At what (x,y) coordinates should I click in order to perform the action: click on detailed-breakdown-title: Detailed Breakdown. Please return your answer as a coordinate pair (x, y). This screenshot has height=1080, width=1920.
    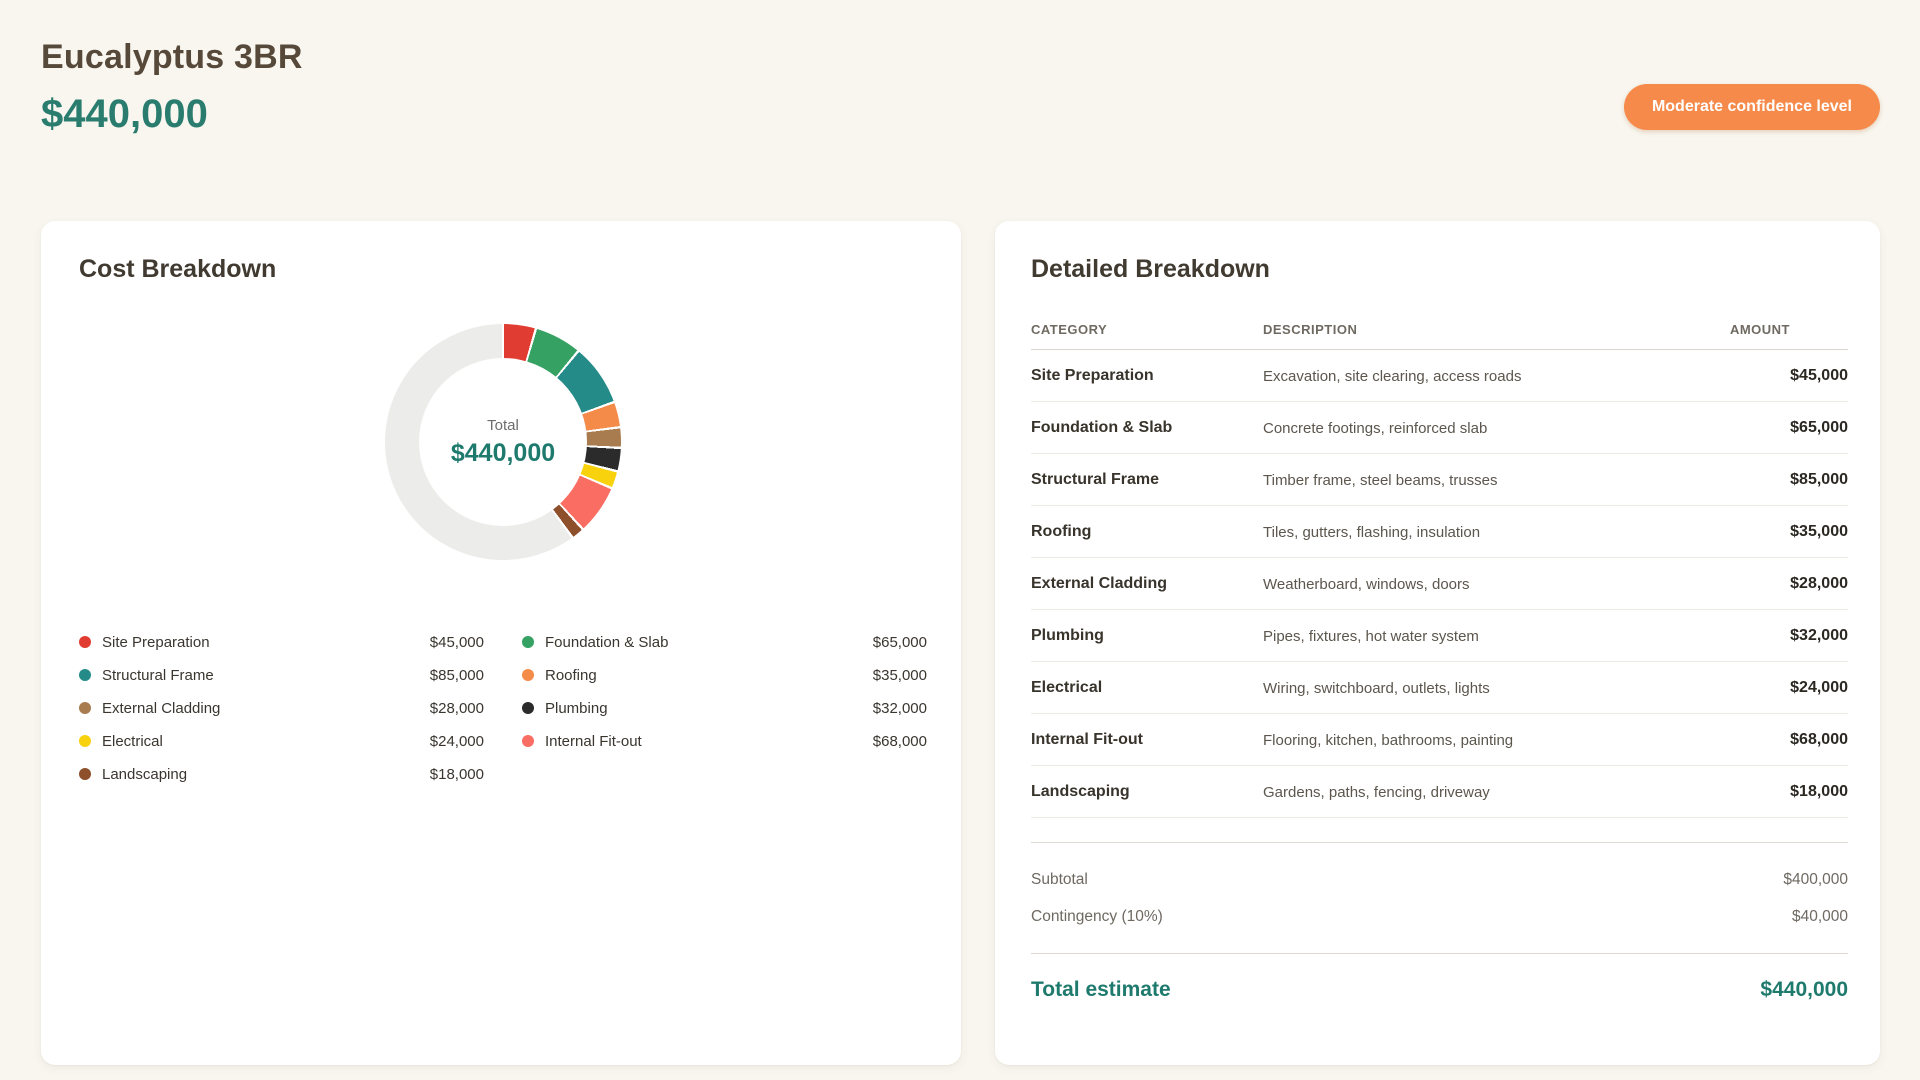
    Looking at the image, I should click on (1150, 269).